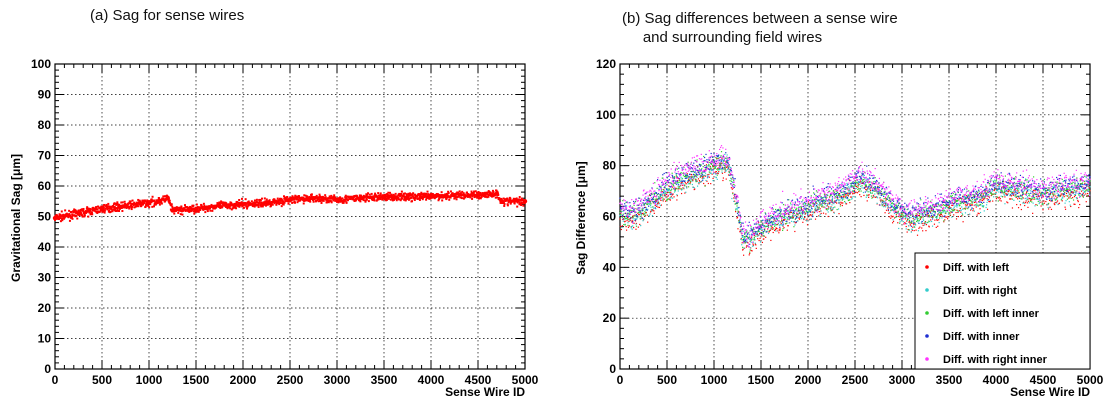 The width and height of the screenshot is (1114, 399). I want to click on chart-b-xtick-label: 0, so click(620, 380).